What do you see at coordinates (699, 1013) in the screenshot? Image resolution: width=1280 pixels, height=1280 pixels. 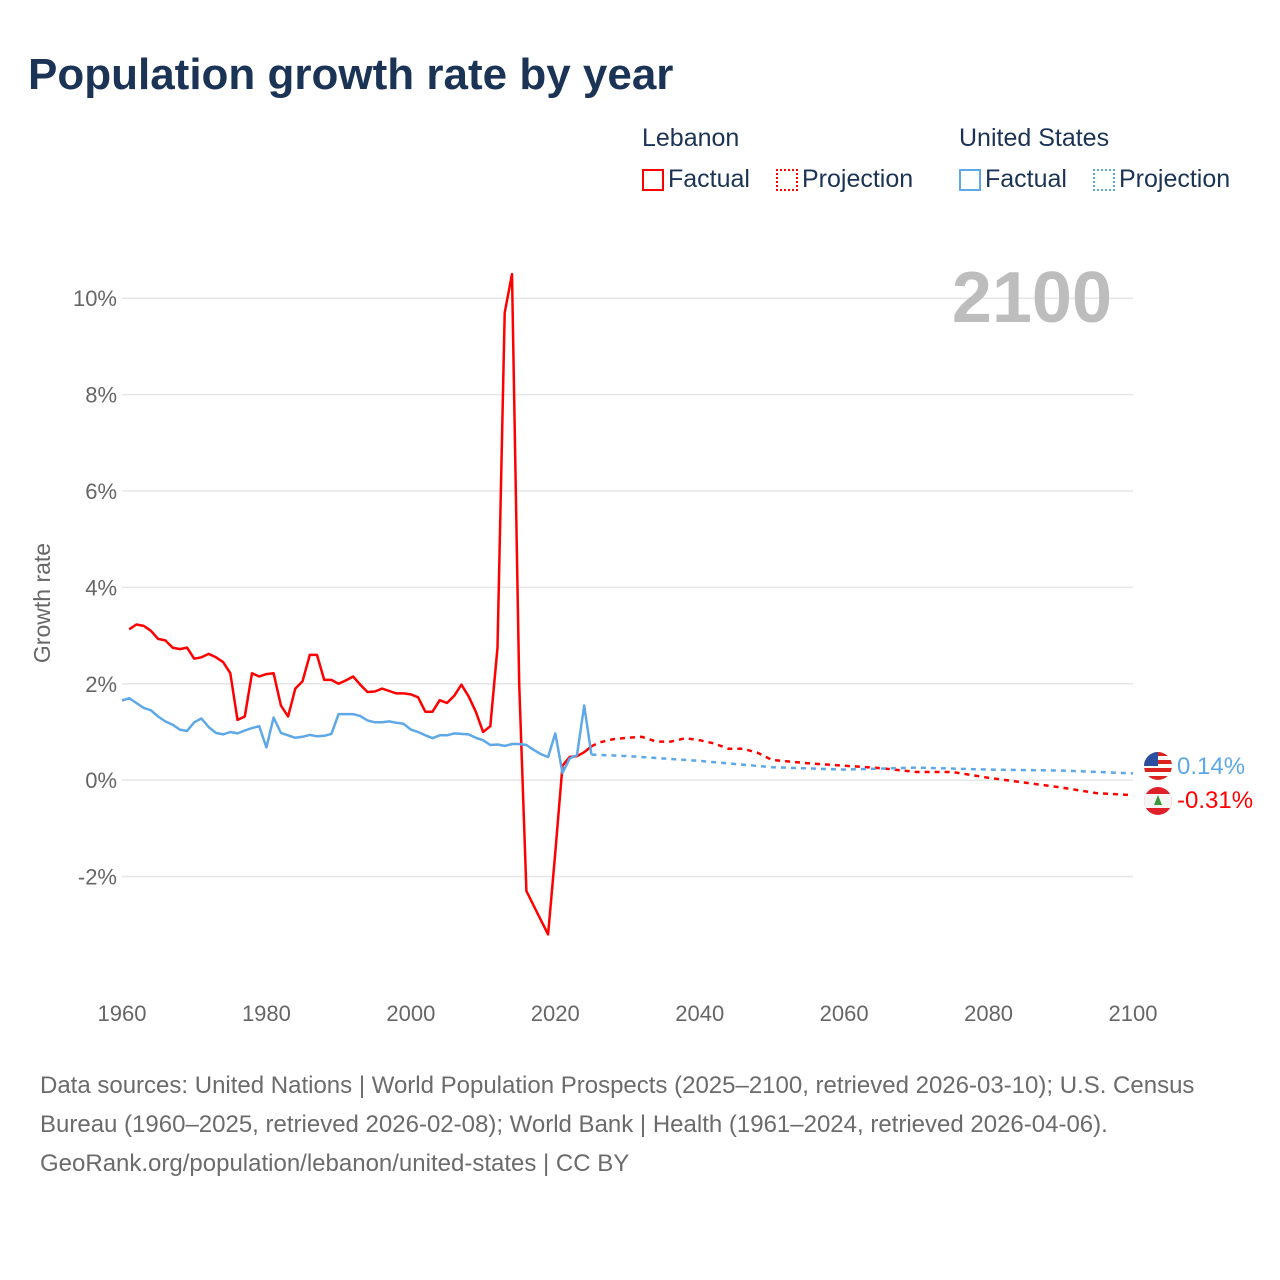 I see `x-tick-label: 2040` at bounding box center [699, 1013].